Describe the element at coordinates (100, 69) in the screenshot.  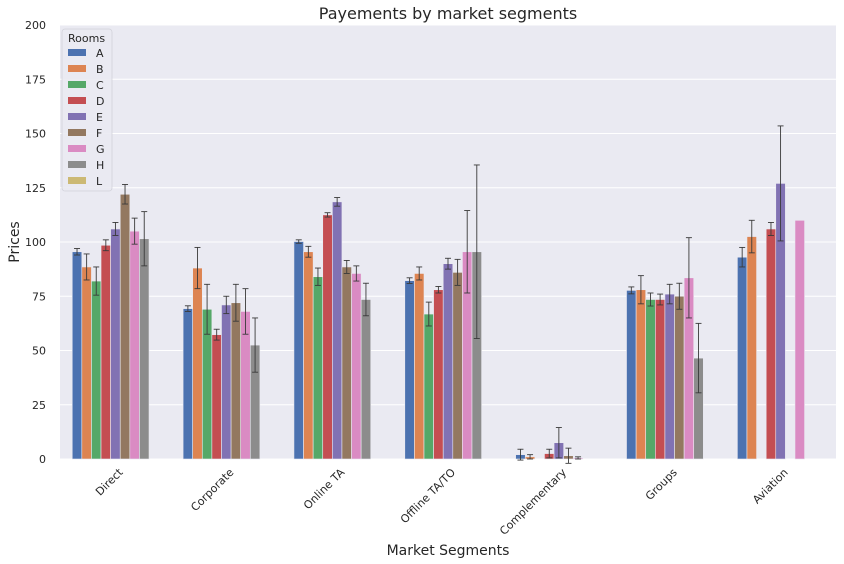
I see `legend-entry-b: B` at that location.